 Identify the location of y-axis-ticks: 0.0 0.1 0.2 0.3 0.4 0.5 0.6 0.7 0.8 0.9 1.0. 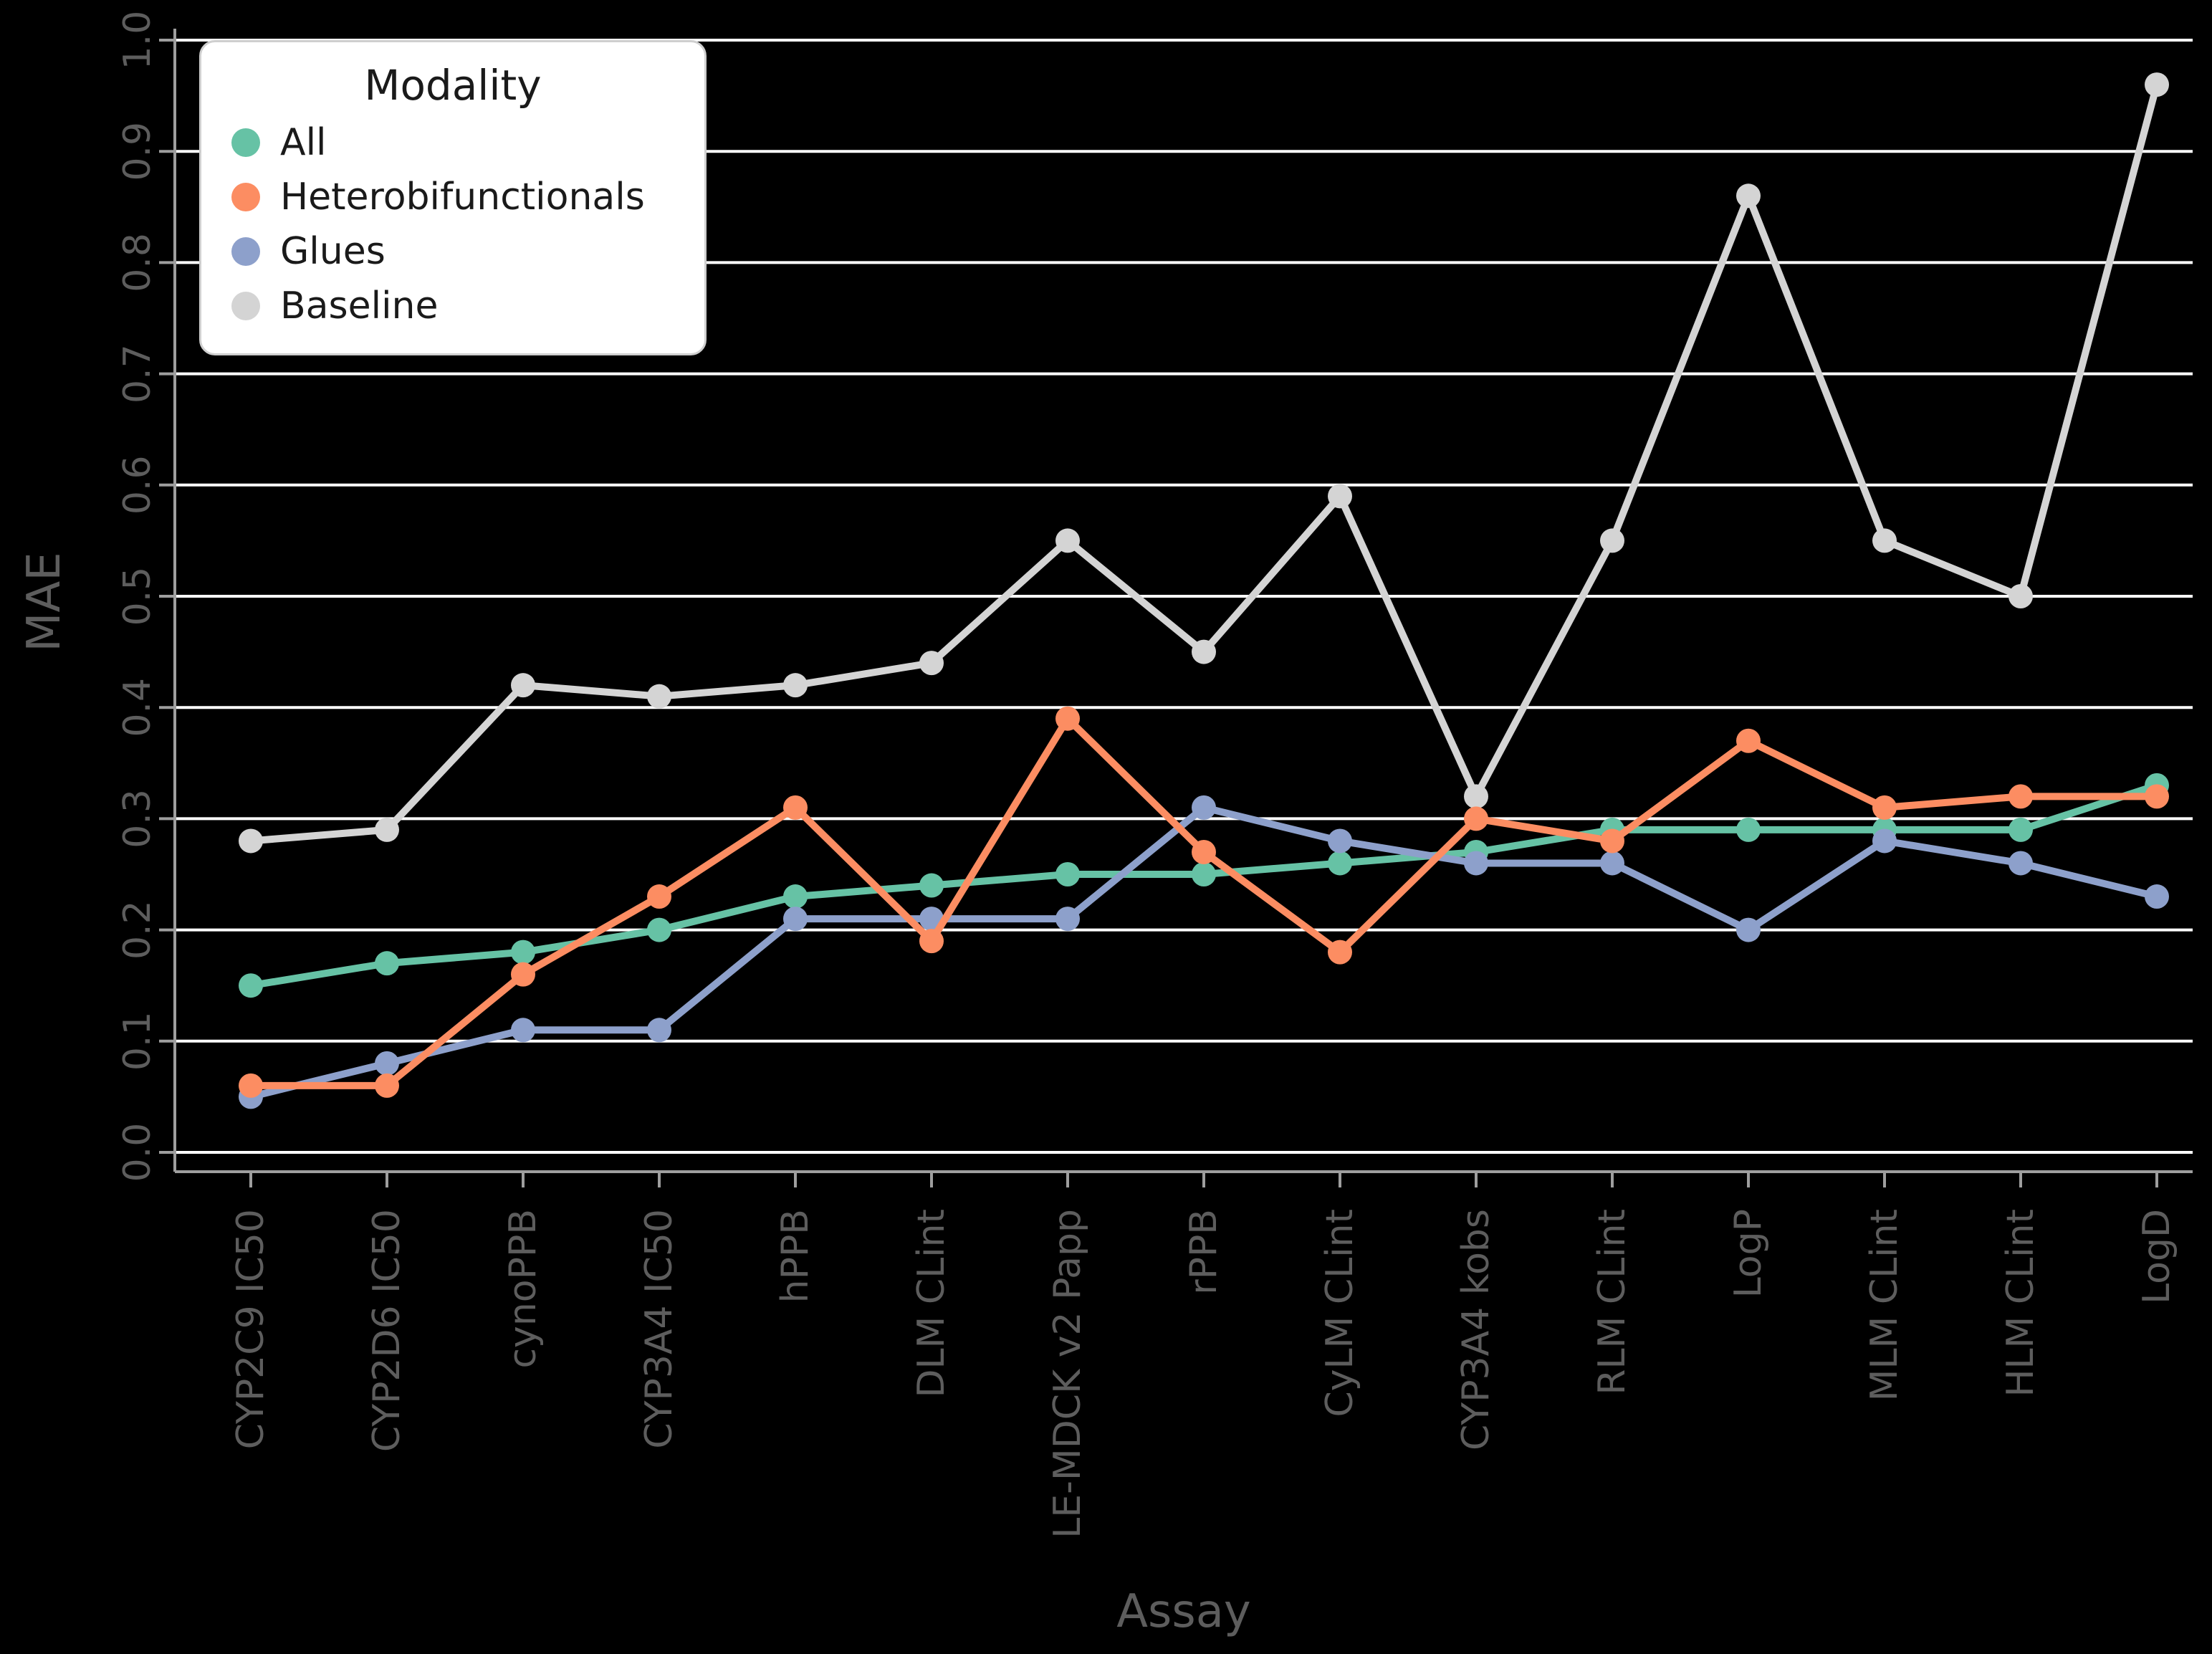
(146, 596).